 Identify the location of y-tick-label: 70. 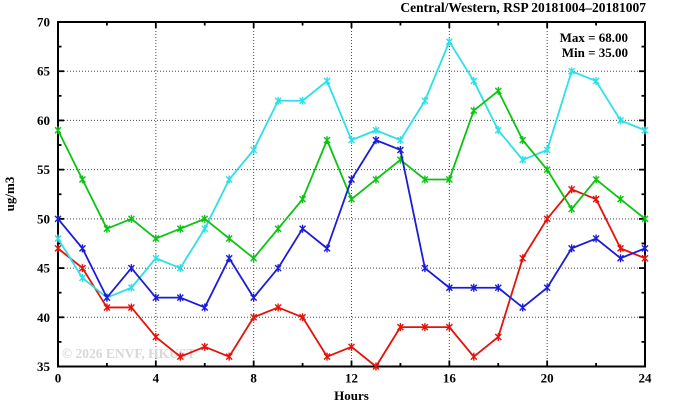
(43, 22).